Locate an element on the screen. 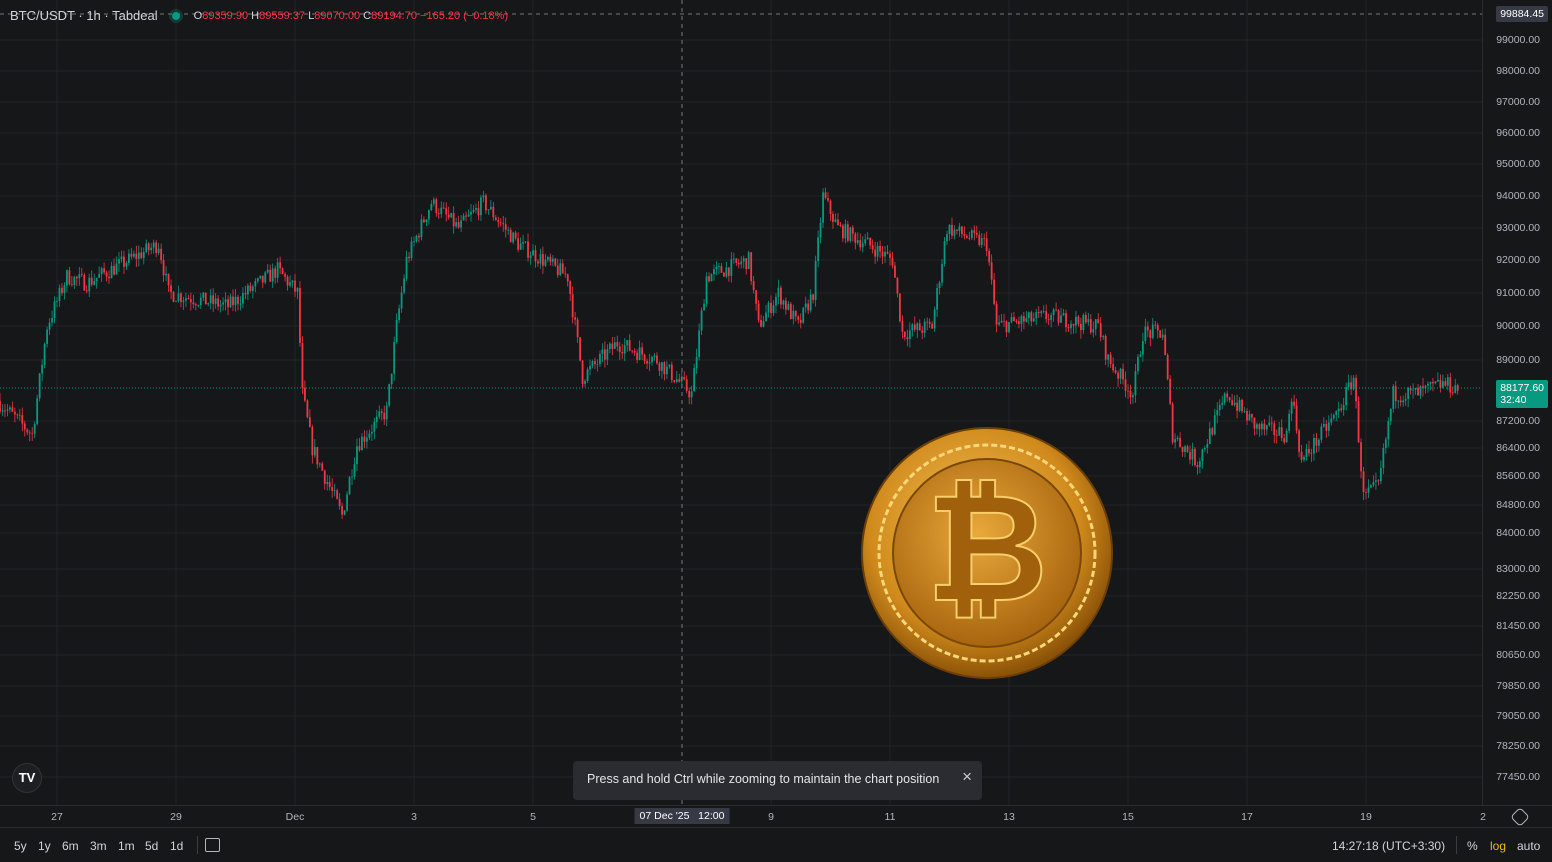 The image size is (1552, 862). log-toggle: log is located at coordinates (1498, 846).